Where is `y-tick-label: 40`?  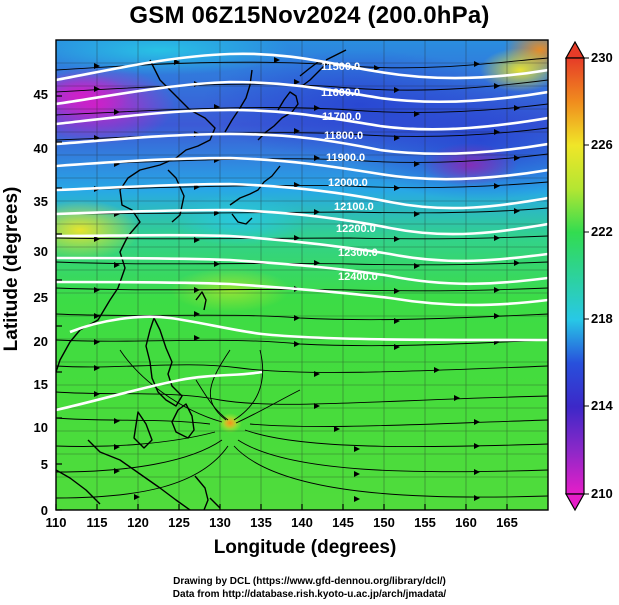
y-tick-label: 40 is located at coordinates (41, 148).